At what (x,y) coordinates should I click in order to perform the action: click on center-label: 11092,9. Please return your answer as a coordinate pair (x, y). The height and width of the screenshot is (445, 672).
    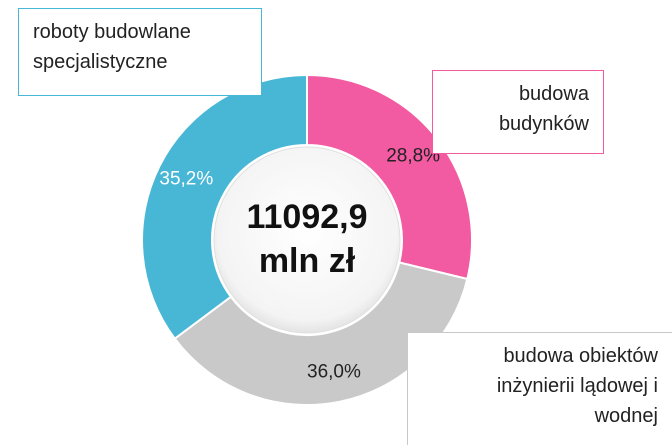
    Looking at the image, I should click on (306, 217).